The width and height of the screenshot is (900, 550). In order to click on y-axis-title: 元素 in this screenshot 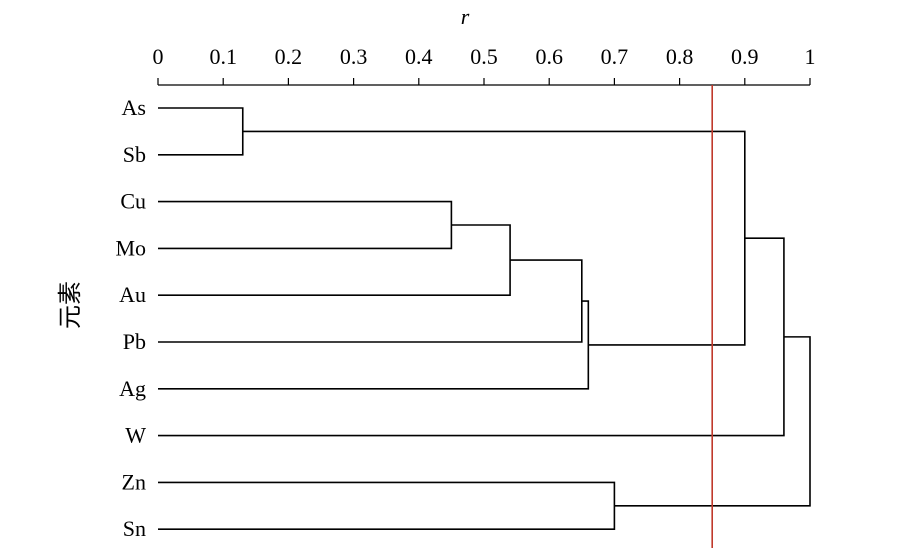, I will do `click(70, 305)`.